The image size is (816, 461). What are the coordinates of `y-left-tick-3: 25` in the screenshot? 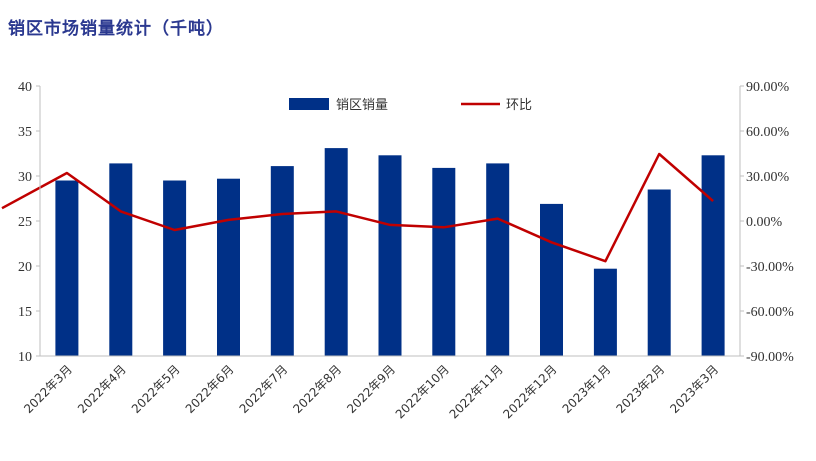 It's located at (25, 222).